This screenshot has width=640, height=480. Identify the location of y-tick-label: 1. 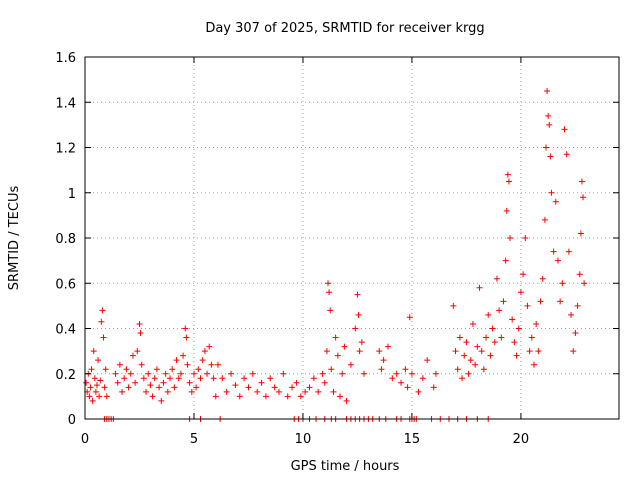
(72, 194).